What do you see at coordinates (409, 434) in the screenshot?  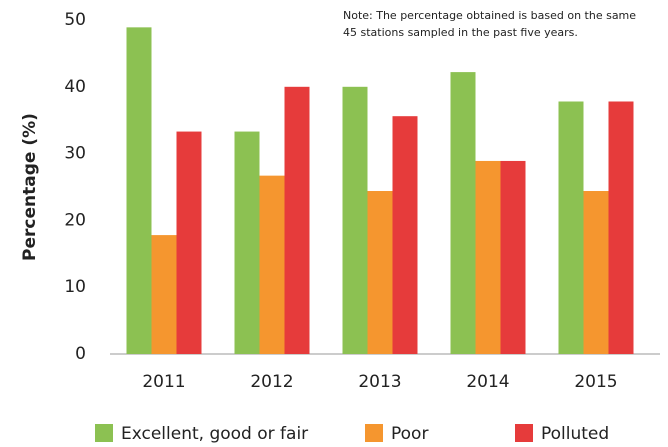 I see `legend-label: Poor` at bounding box center [409, 434].